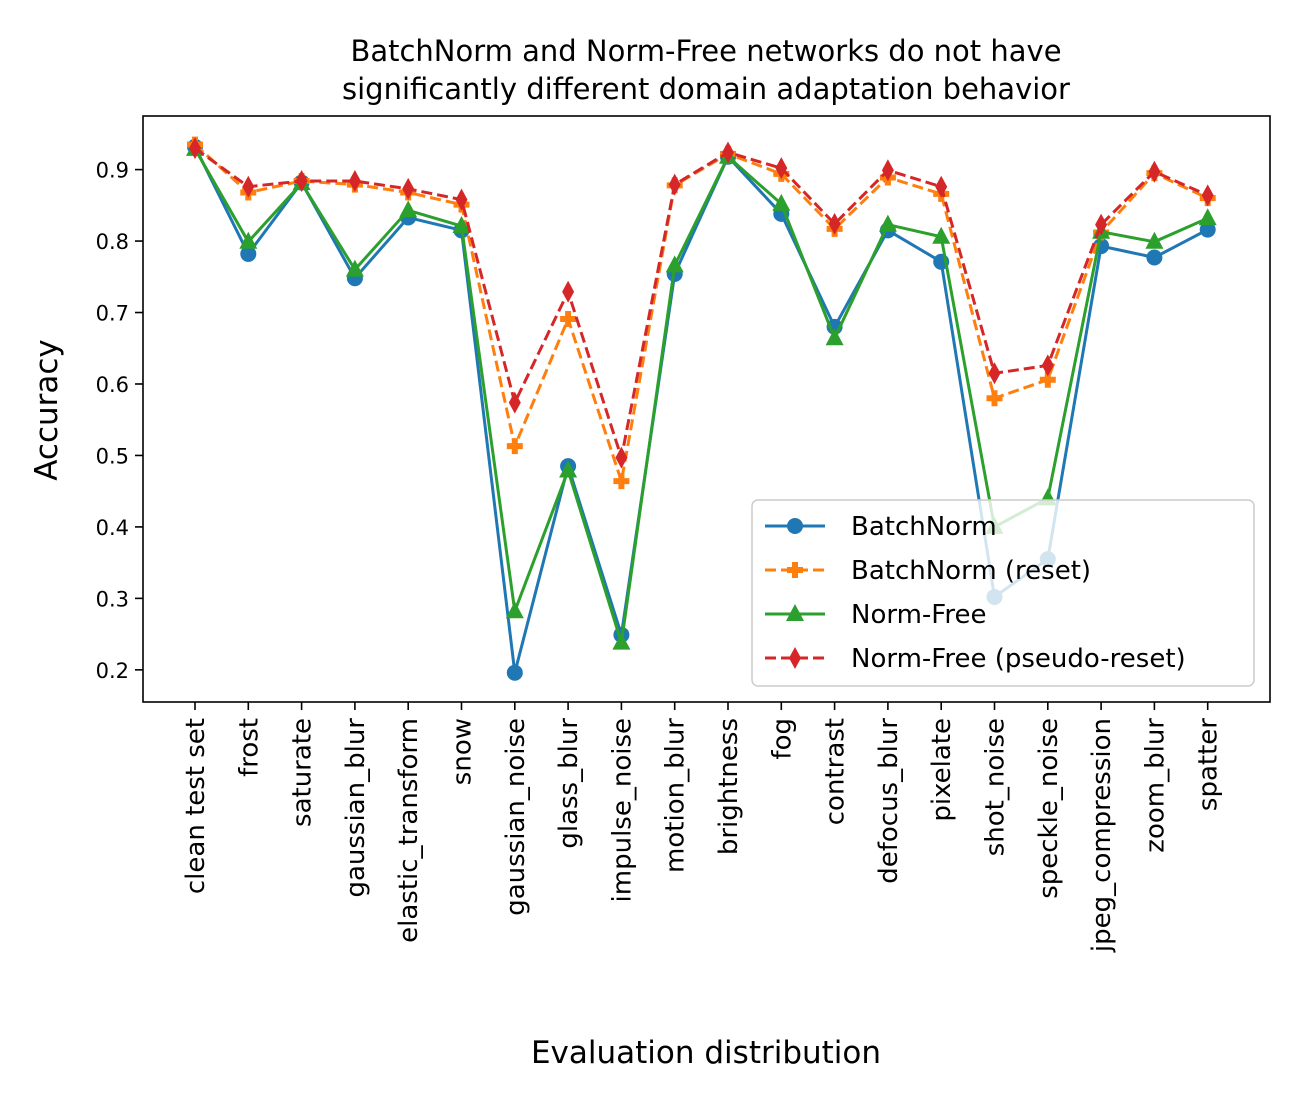  I want to click on x-tick-label: spatter, so click(1209, 764).